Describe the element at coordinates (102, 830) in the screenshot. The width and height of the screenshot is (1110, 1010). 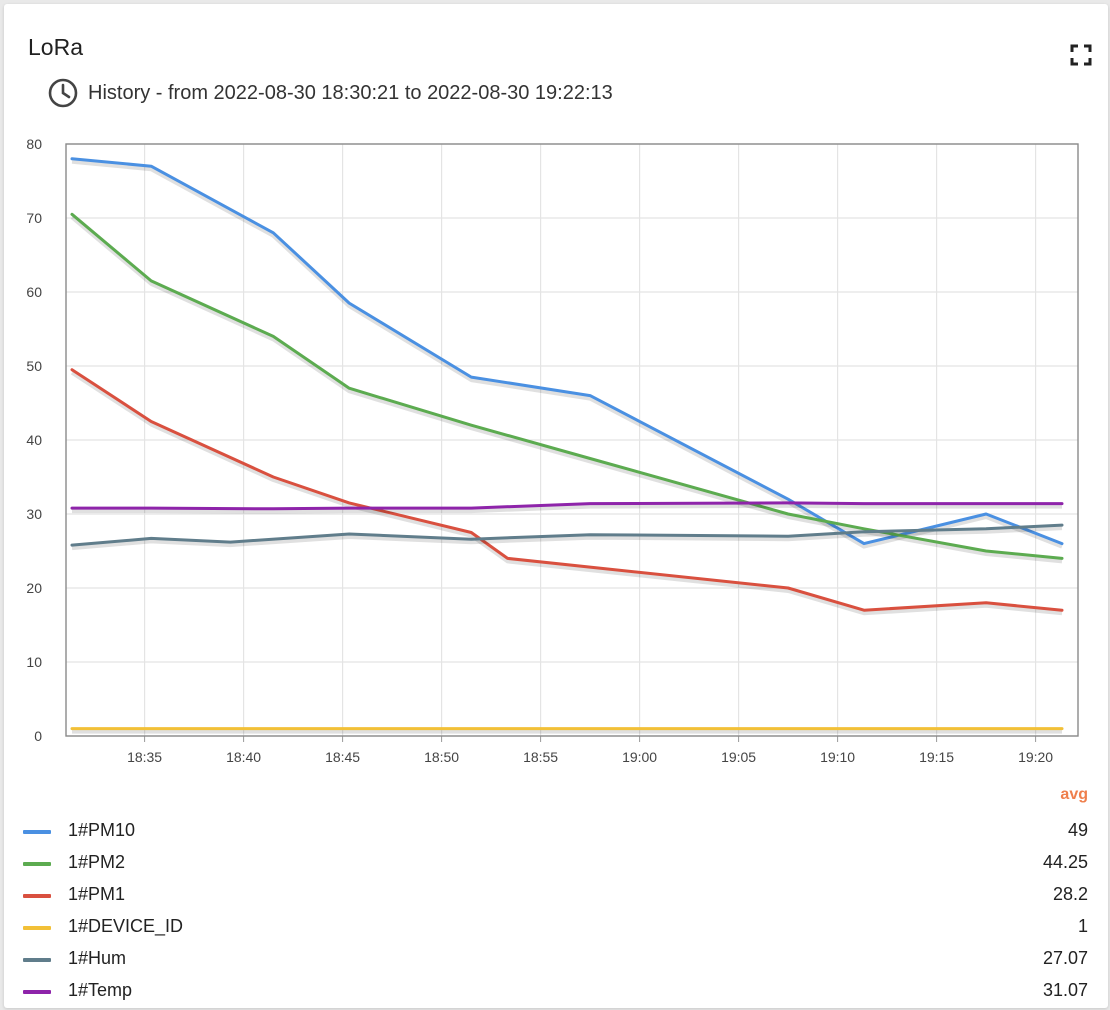
I see `legend-label: 1#PM10` at that location.